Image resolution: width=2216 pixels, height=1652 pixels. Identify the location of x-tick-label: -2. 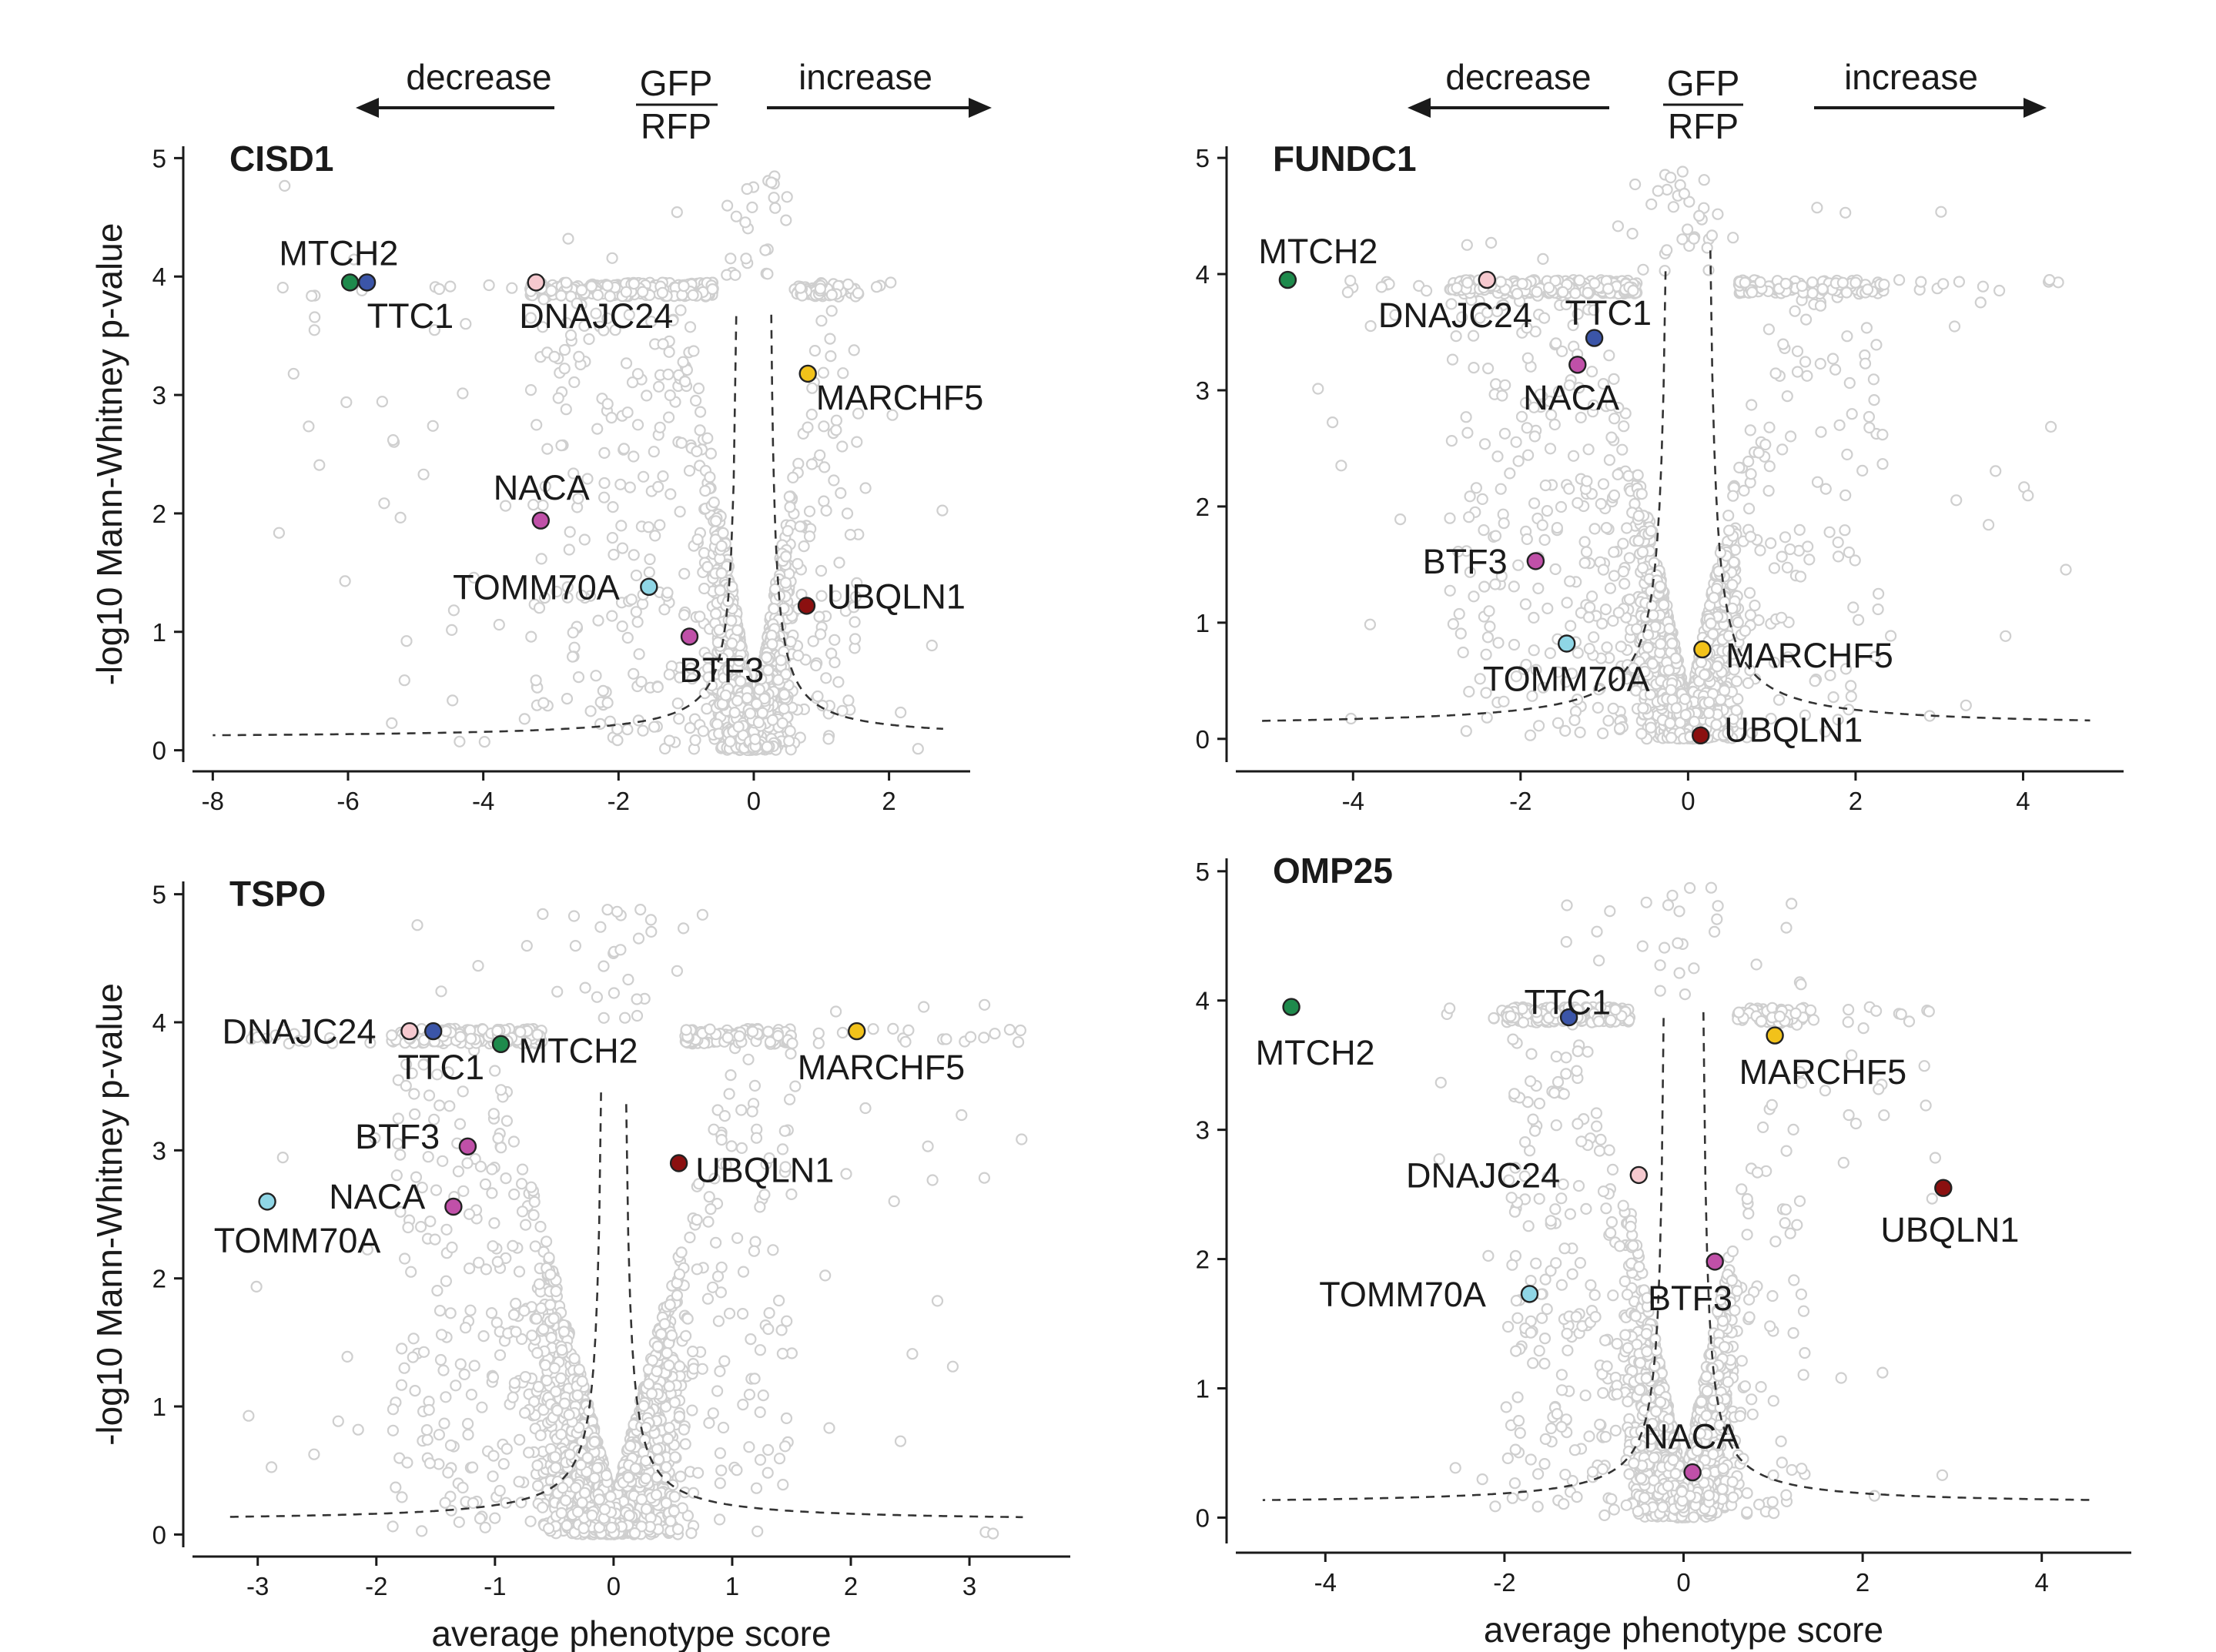
(619, 801).